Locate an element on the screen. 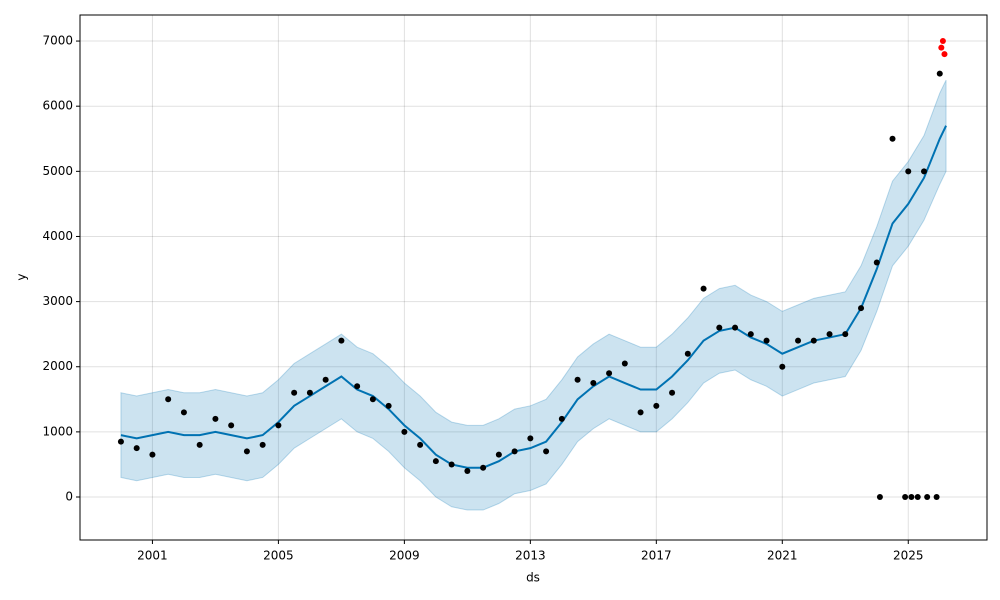  x-tick-label: 2013 is located at coordinates (530, 556).